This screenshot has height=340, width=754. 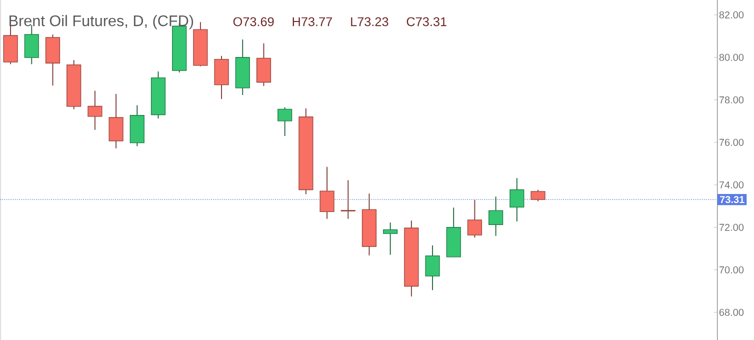 What do you see at coordinates (731, 184) in the screenshot?
I see `y-tick-label: 74.00` at bounding box center [731, 184].